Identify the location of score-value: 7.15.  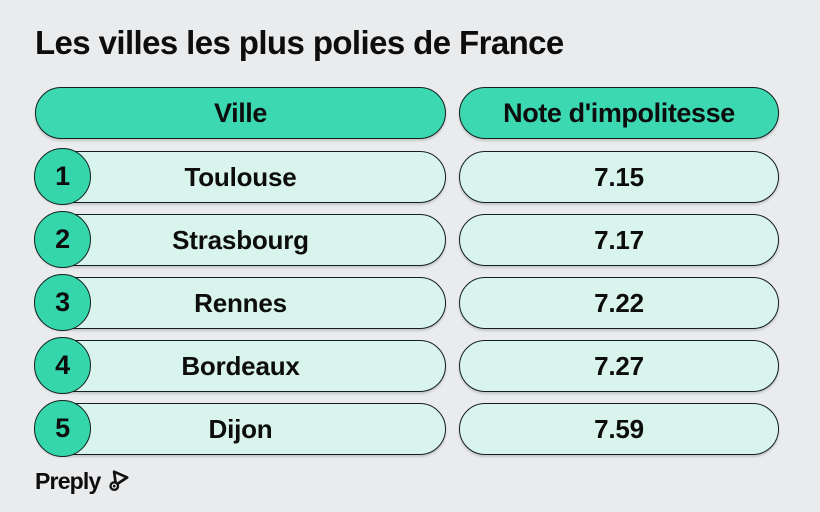
(619, 176).